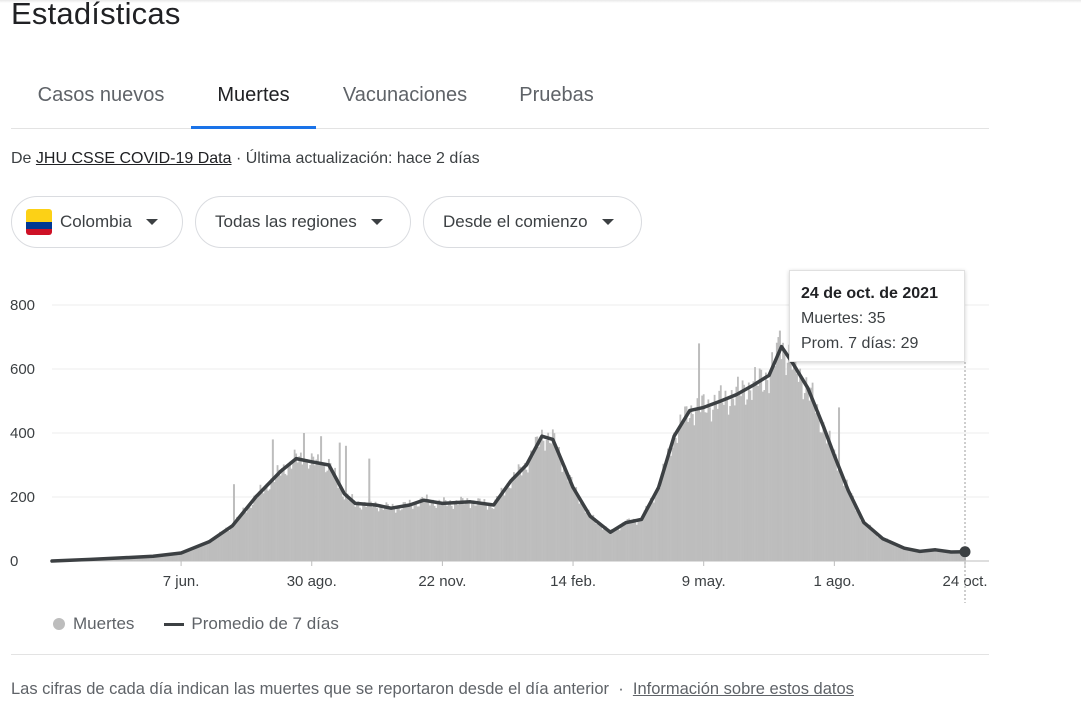 This screenshot has width=1081, height=705. What do you see at coordinates (101, 95) in the screenshot?
I see `tab-casos-nuevos: Casos nuevos` at bounding box center [101, 95].